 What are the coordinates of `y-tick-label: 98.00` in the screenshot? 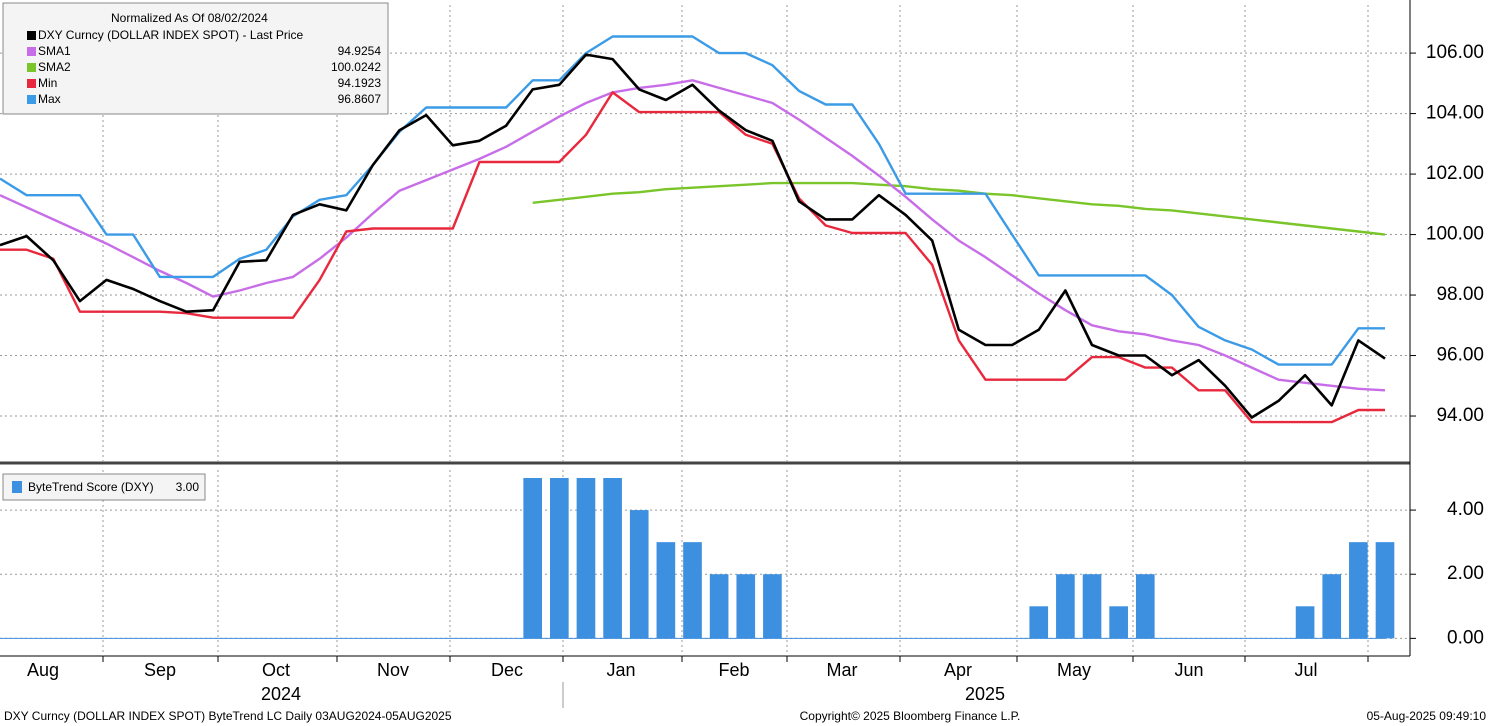 It's located at (1460, 294).